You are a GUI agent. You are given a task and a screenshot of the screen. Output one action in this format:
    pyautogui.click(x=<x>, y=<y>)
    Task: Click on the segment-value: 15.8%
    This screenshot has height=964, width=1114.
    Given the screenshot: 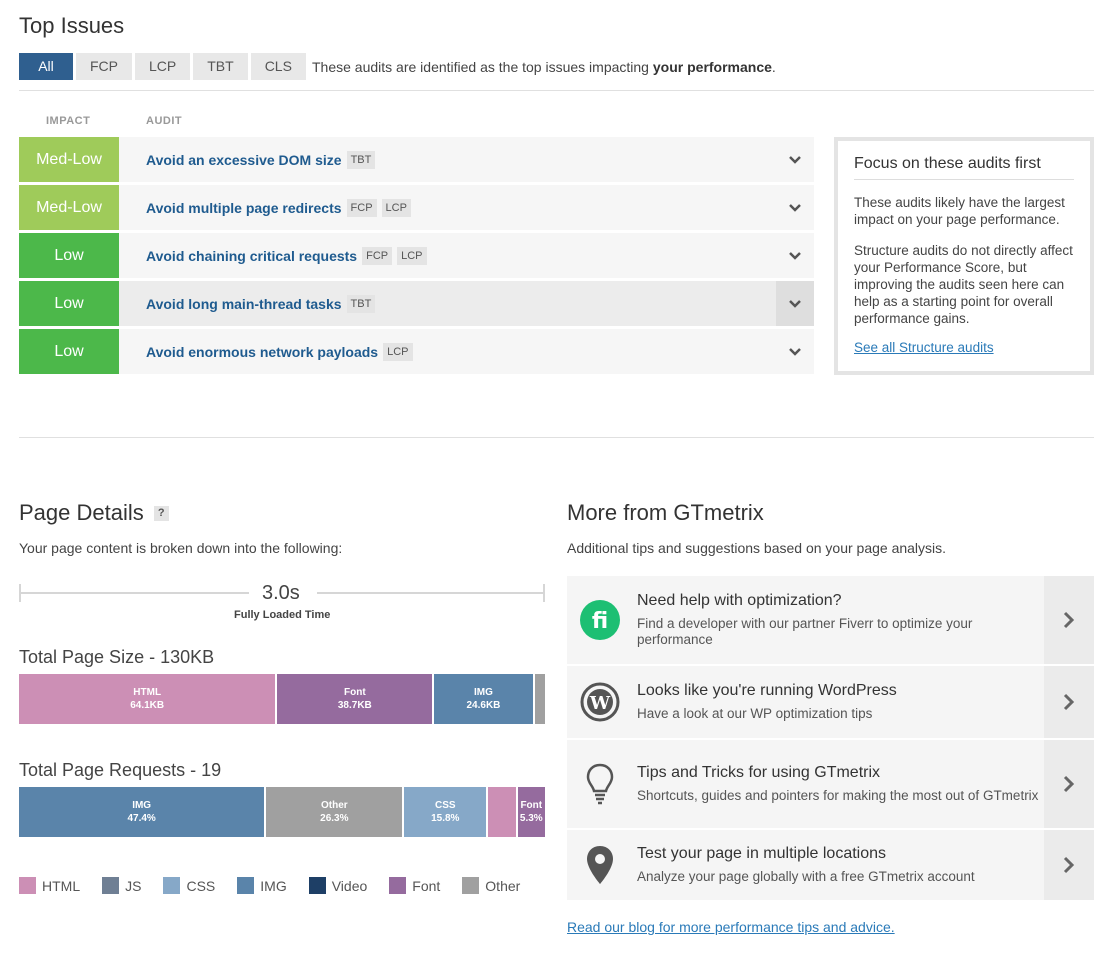 What is the action you would take?
    pyautogui.click(x=445, y=818)
    